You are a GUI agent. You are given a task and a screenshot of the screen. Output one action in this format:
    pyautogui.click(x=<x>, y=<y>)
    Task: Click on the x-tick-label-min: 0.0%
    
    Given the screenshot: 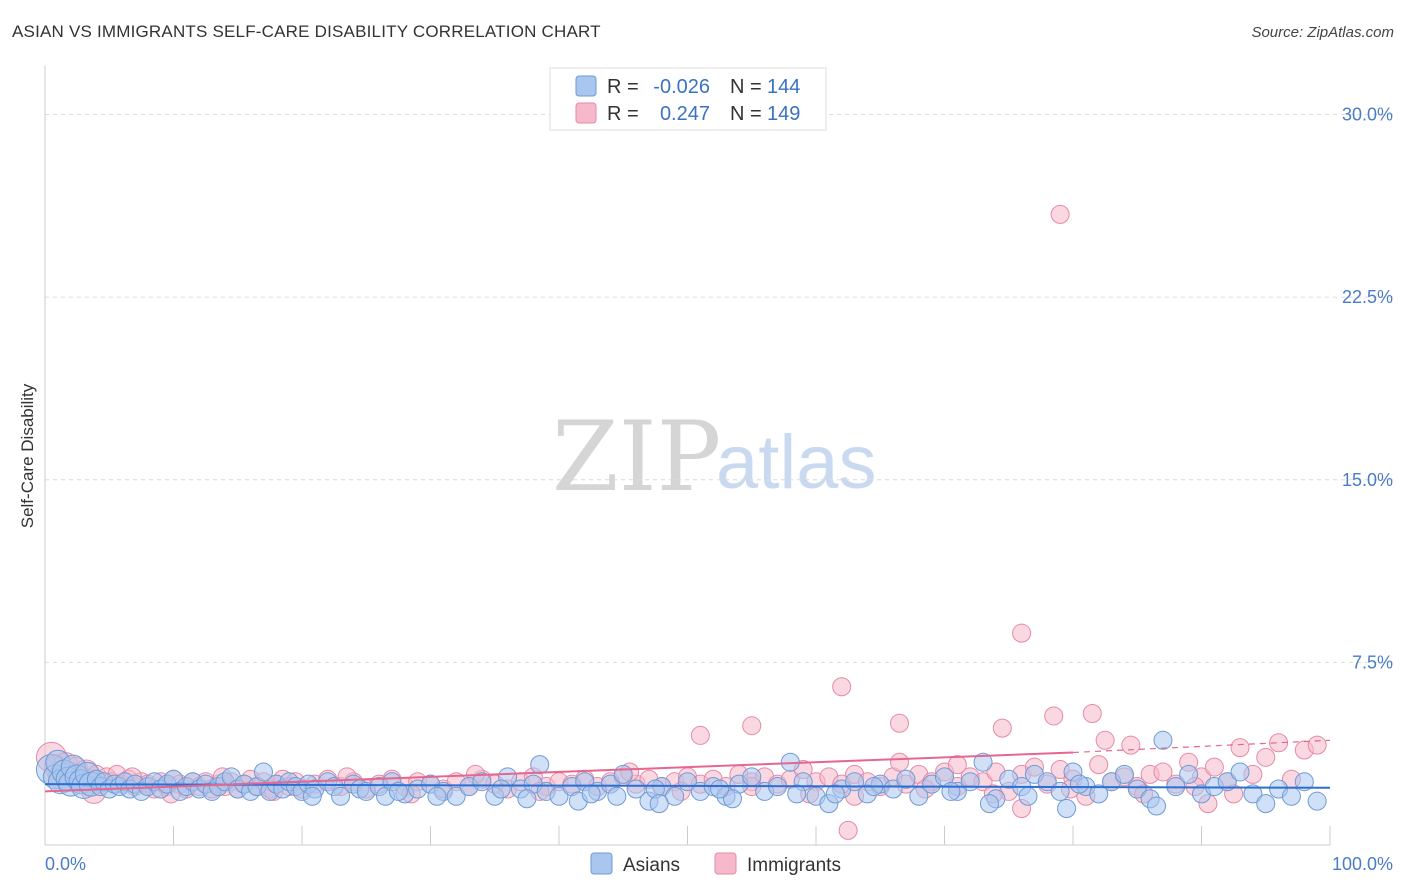 What is the action you would take?
    pyautogui.click(x=65, y=864)
    